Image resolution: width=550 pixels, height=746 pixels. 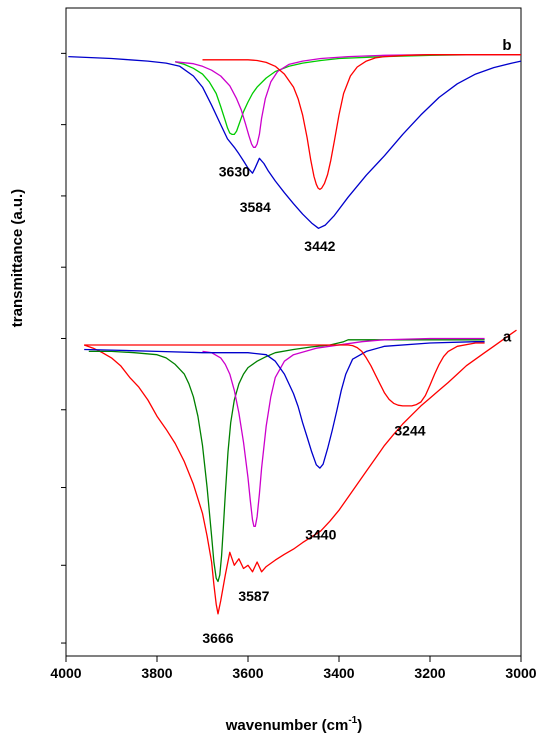 What do you see at coordinates (506, 191) in the screenshot?
I see `panel-labels: ba` at bounding box center [506, 191].